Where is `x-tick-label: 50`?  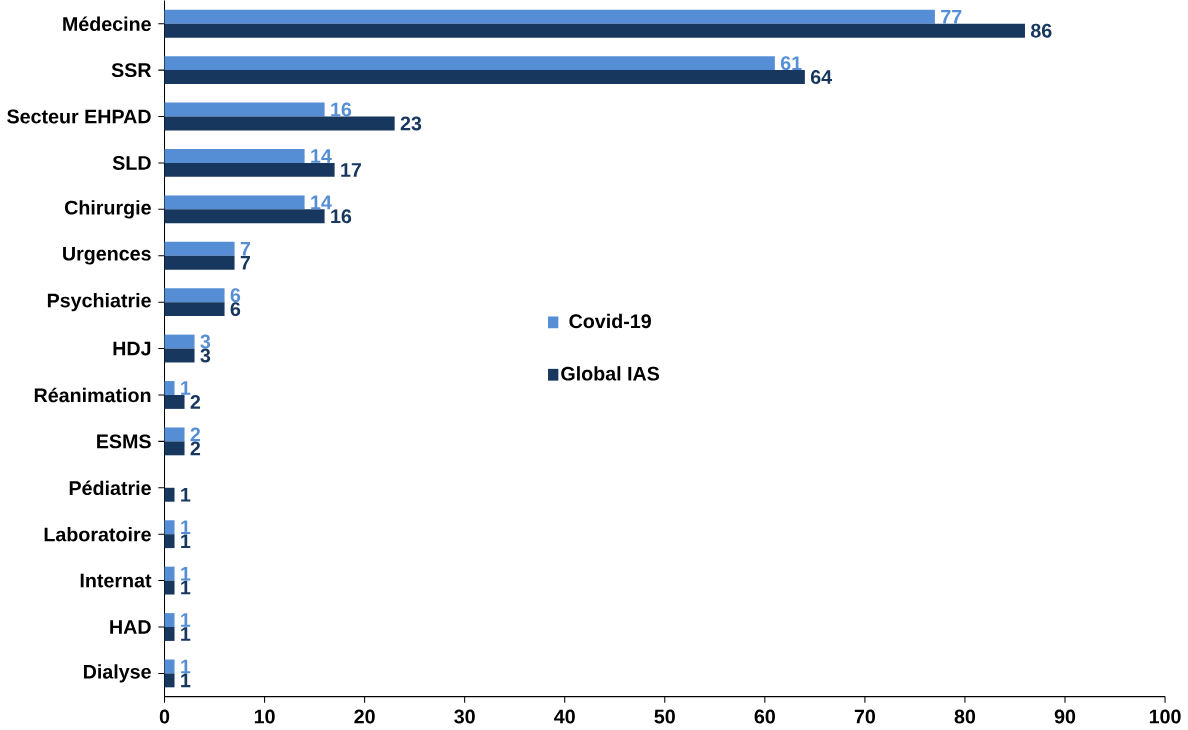
x-tick-label: 50 is located at coordinates (664, 716).